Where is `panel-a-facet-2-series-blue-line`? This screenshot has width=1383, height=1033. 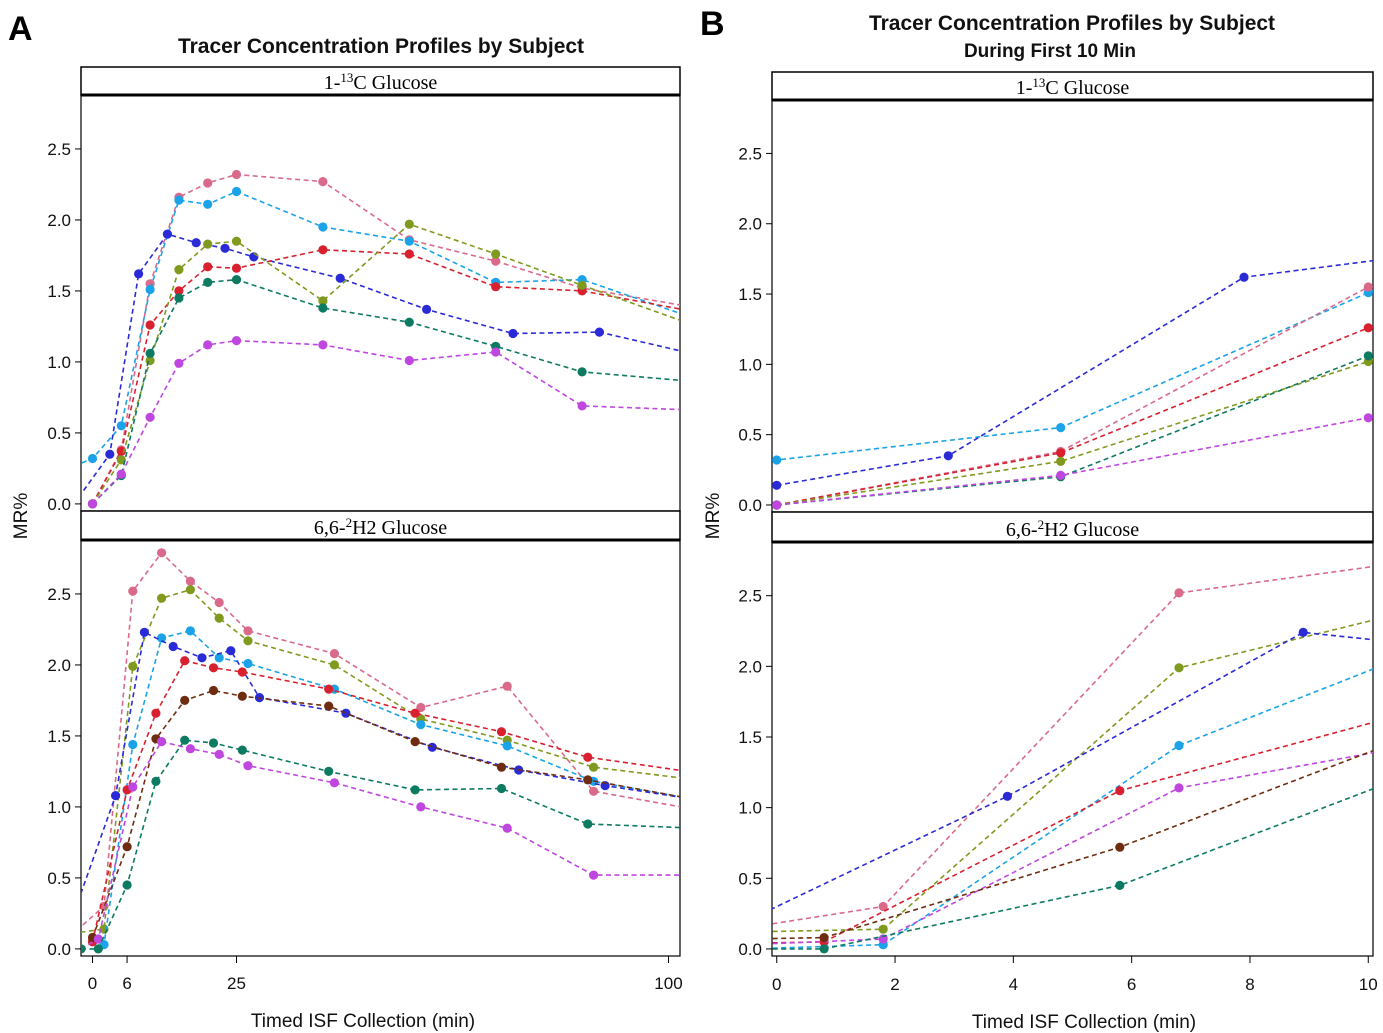 panel-a-facet-2-series-blue-line is located at coordinates (380, 763).